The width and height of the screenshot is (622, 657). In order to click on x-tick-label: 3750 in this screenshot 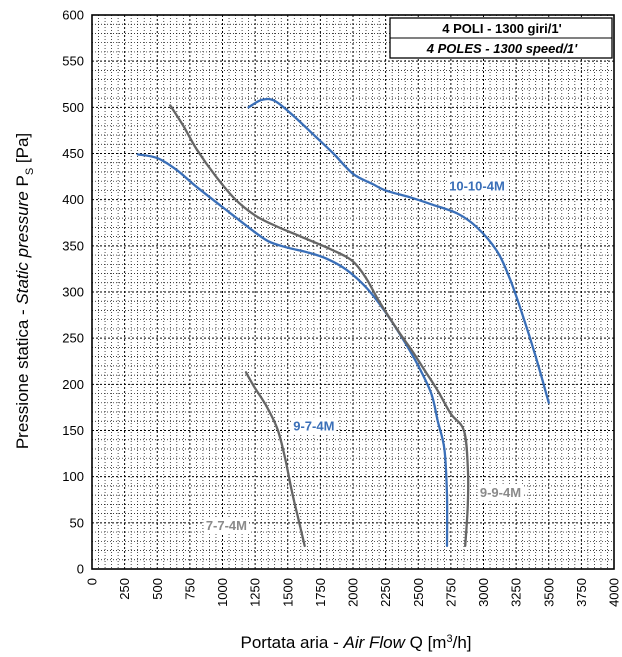, I will do `click(581, 592)`.